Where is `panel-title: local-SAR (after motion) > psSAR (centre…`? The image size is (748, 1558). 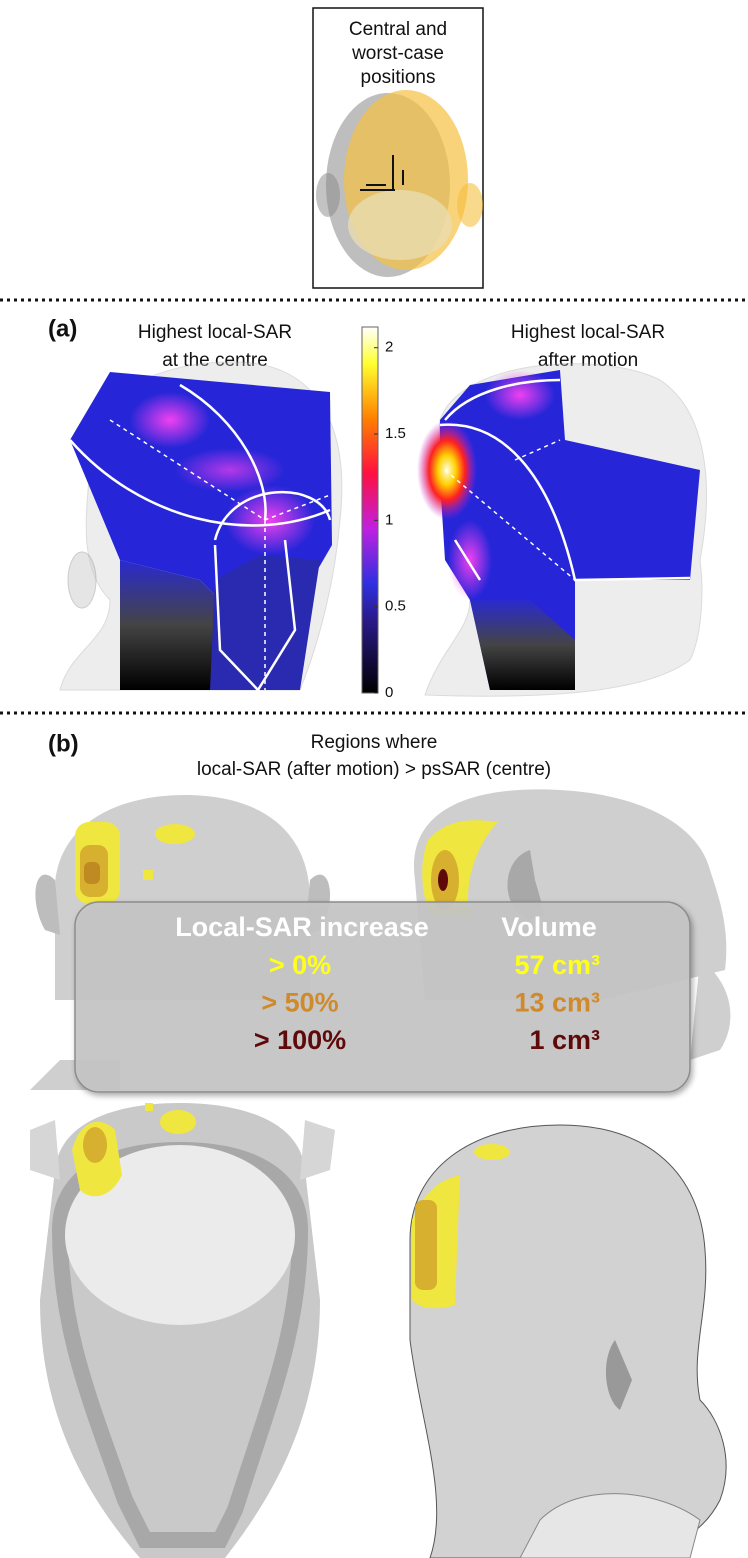
panel-title: local-SAR (after motion) > psSAR (centre… is located at coordinates (374, 769).